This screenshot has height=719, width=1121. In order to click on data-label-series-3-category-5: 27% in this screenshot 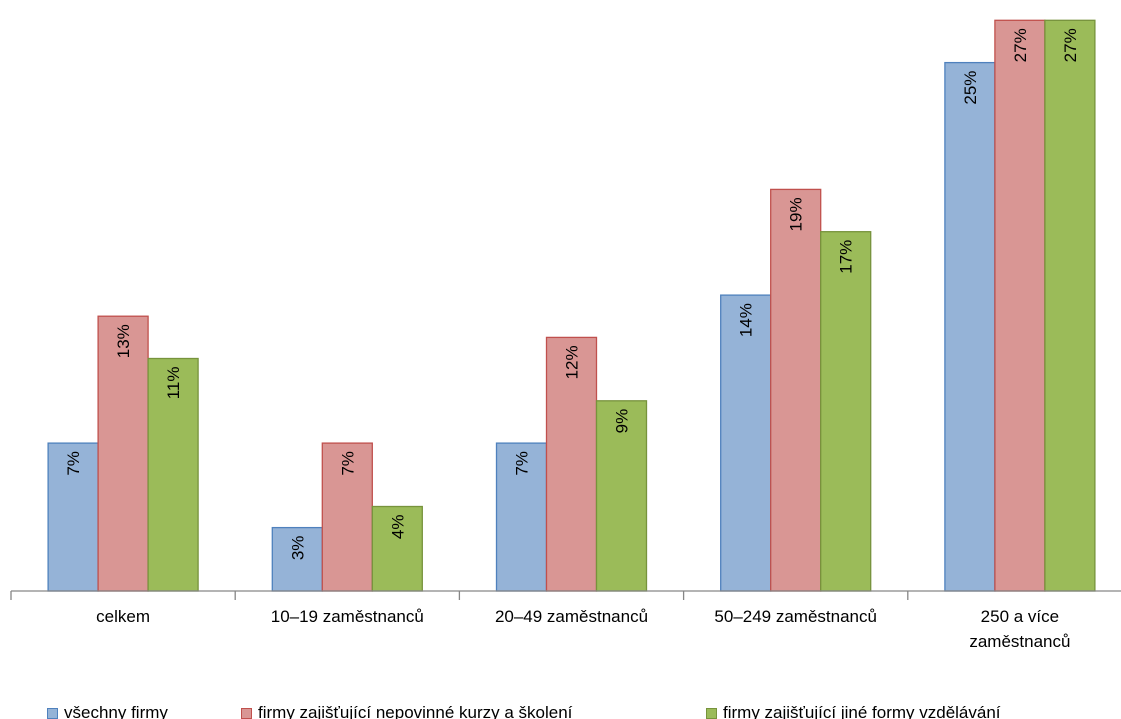, I will do `click(1070, 45)`.